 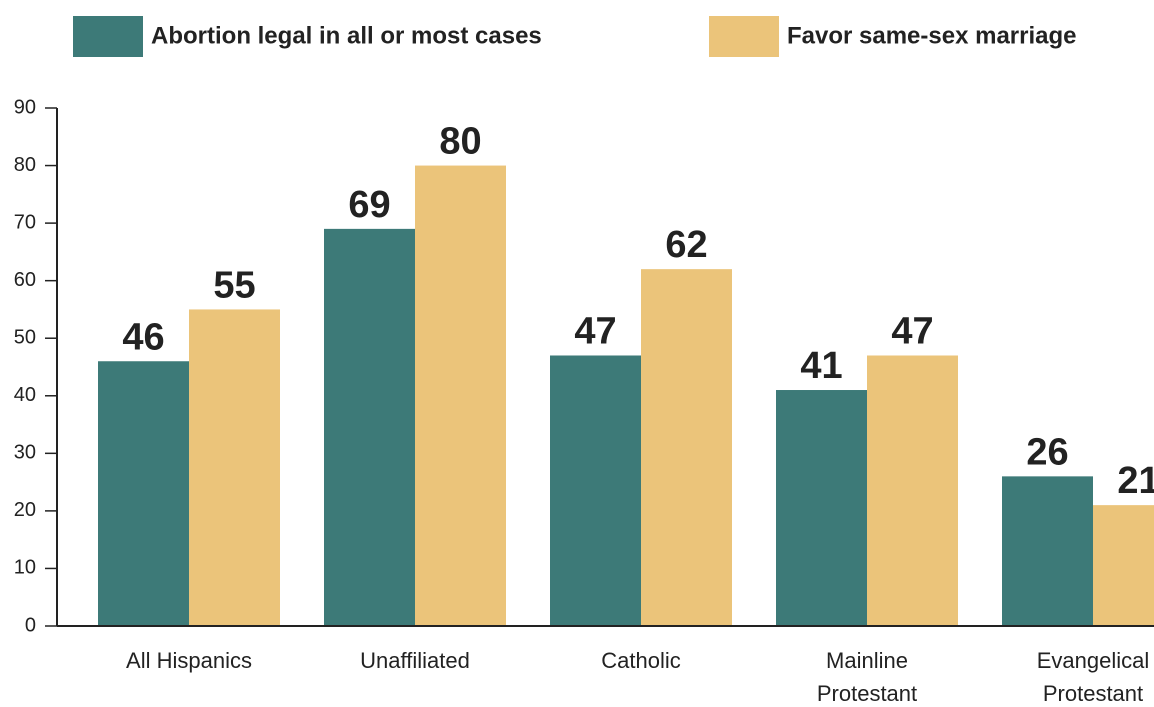 What do you see at coordinates (25, 222) in the screenshot?
I see `y-tick-label: 70` at bounding box center [25, 222].